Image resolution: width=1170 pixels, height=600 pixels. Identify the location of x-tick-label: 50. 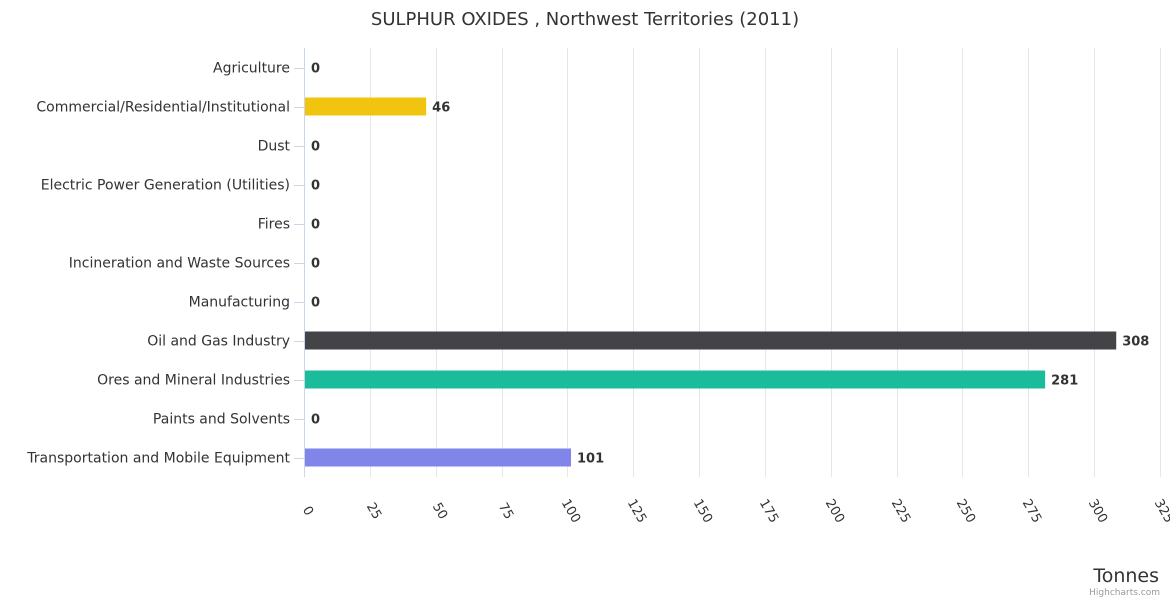
(439, 511).